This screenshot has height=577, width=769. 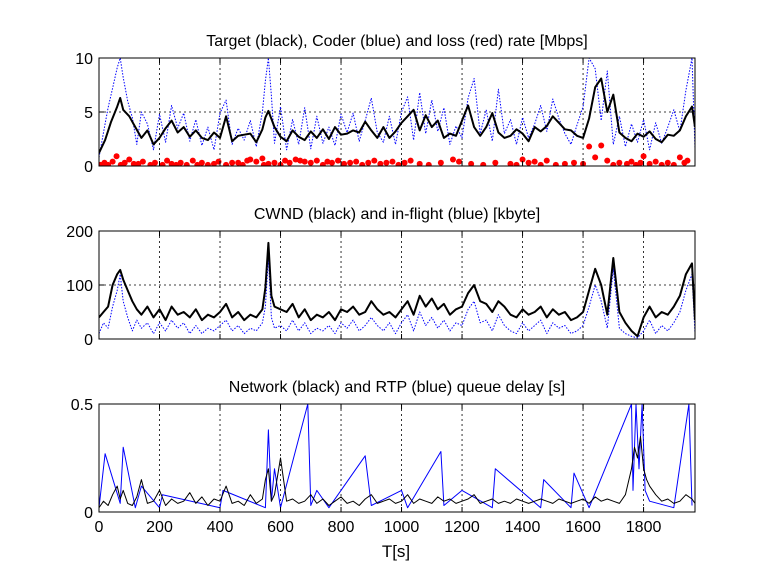 I want to click on x-tick-label: 400, so click(x=220, y=527).